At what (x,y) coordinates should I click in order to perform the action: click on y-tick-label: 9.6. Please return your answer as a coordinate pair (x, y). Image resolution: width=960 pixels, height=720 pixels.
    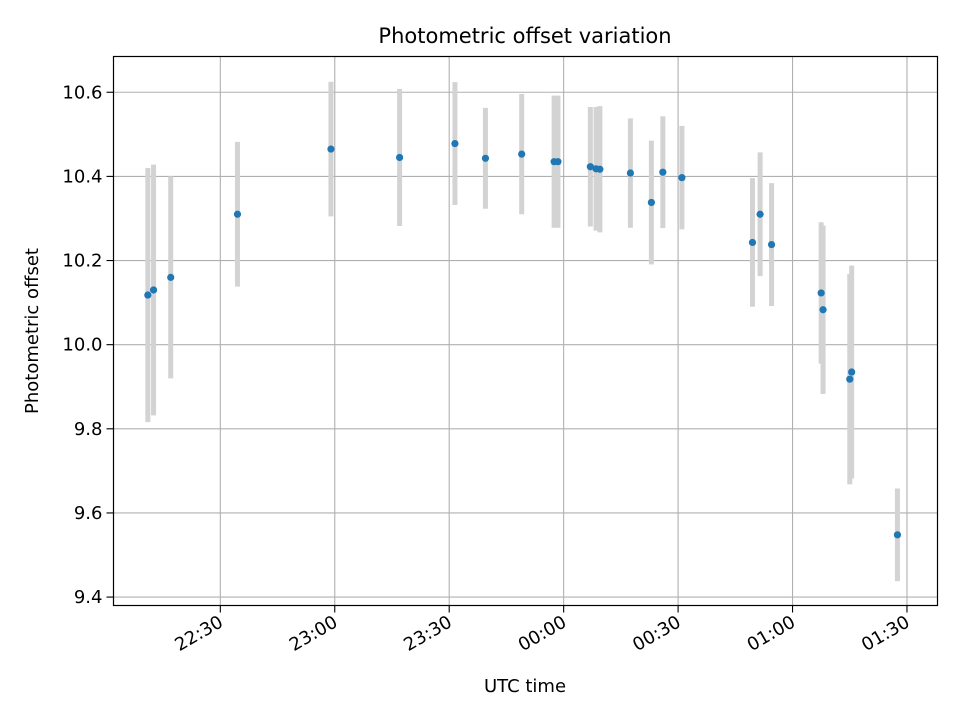
    Looking at the image, I should click on (88, 513).